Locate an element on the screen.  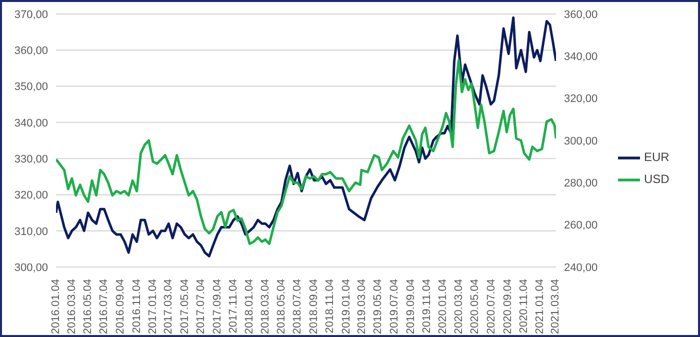
y-tick-label: 330,00 is located at coordinates (31, 159).